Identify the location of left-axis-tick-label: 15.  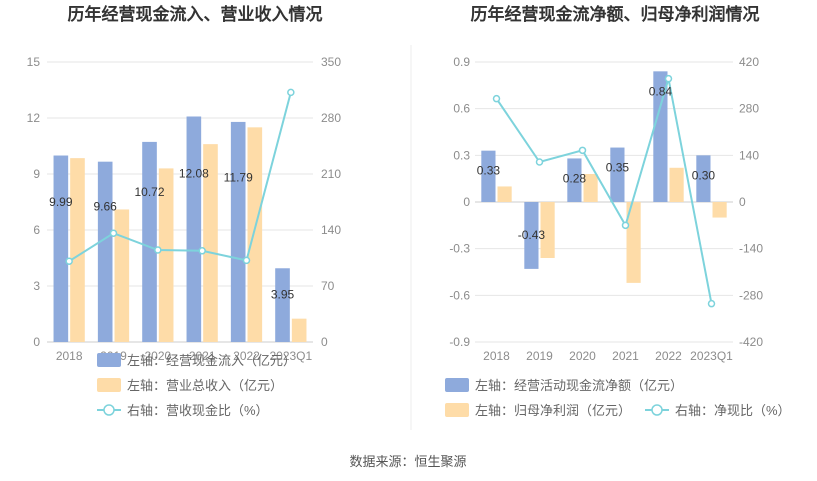
(34, 62).